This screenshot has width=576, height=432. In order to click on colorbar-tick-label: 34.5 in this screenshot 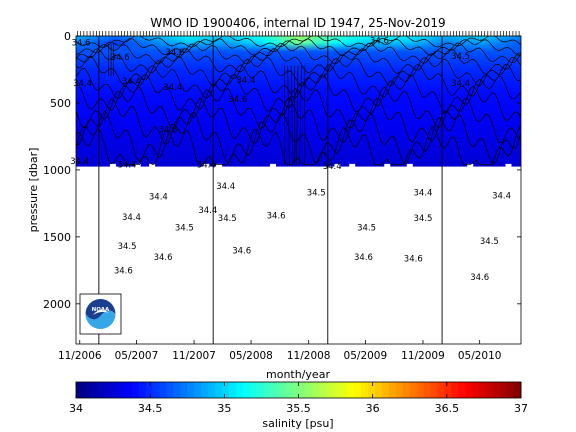, I will do `click(150, 408)`.